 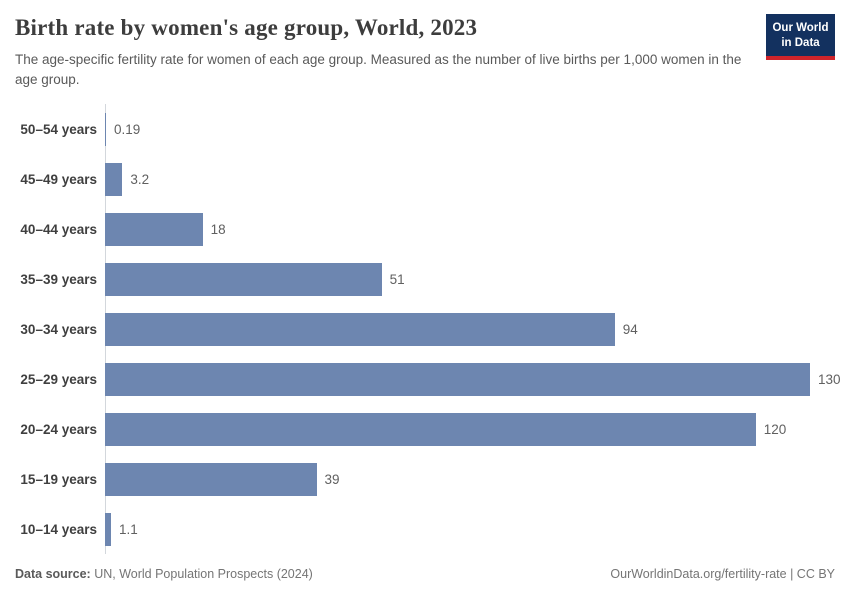 I want to click on value-label: 51, so click(x=397, y=279).